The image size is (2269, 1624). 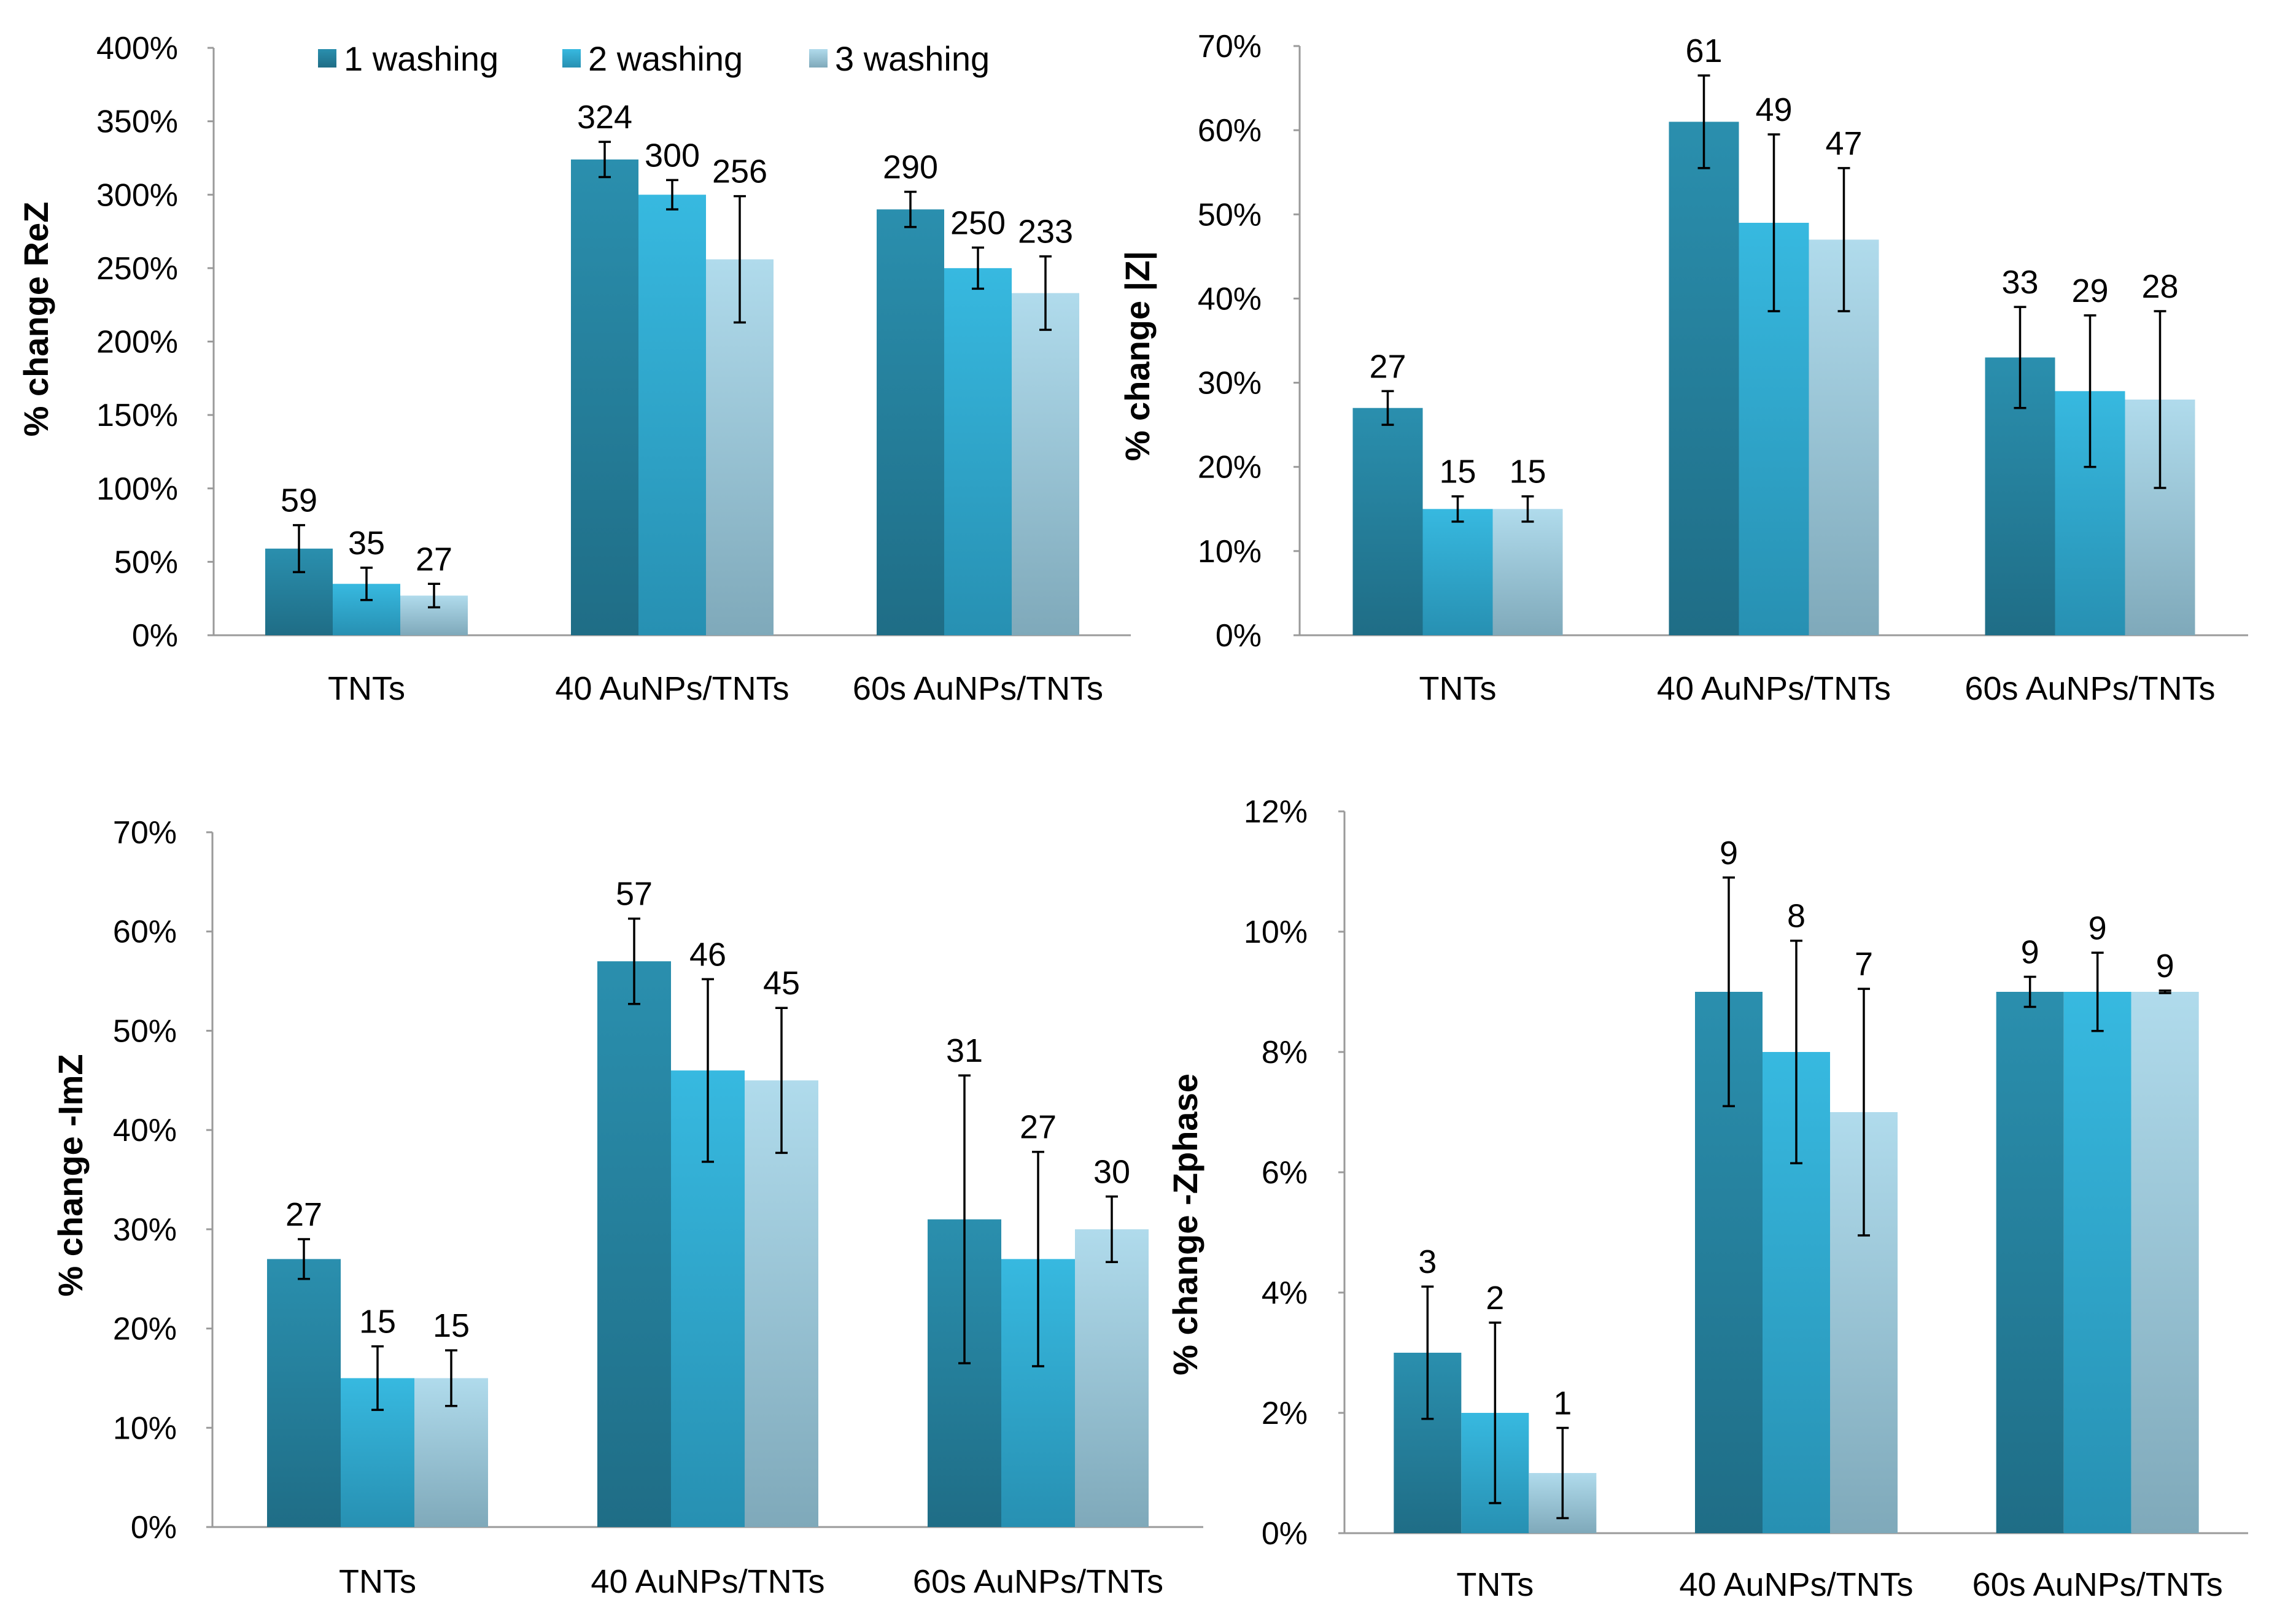 What do you see at coordinates (137, 195) in the screenshot?
I see `y-tick-label: 300%` at bounding box center [137, 195].